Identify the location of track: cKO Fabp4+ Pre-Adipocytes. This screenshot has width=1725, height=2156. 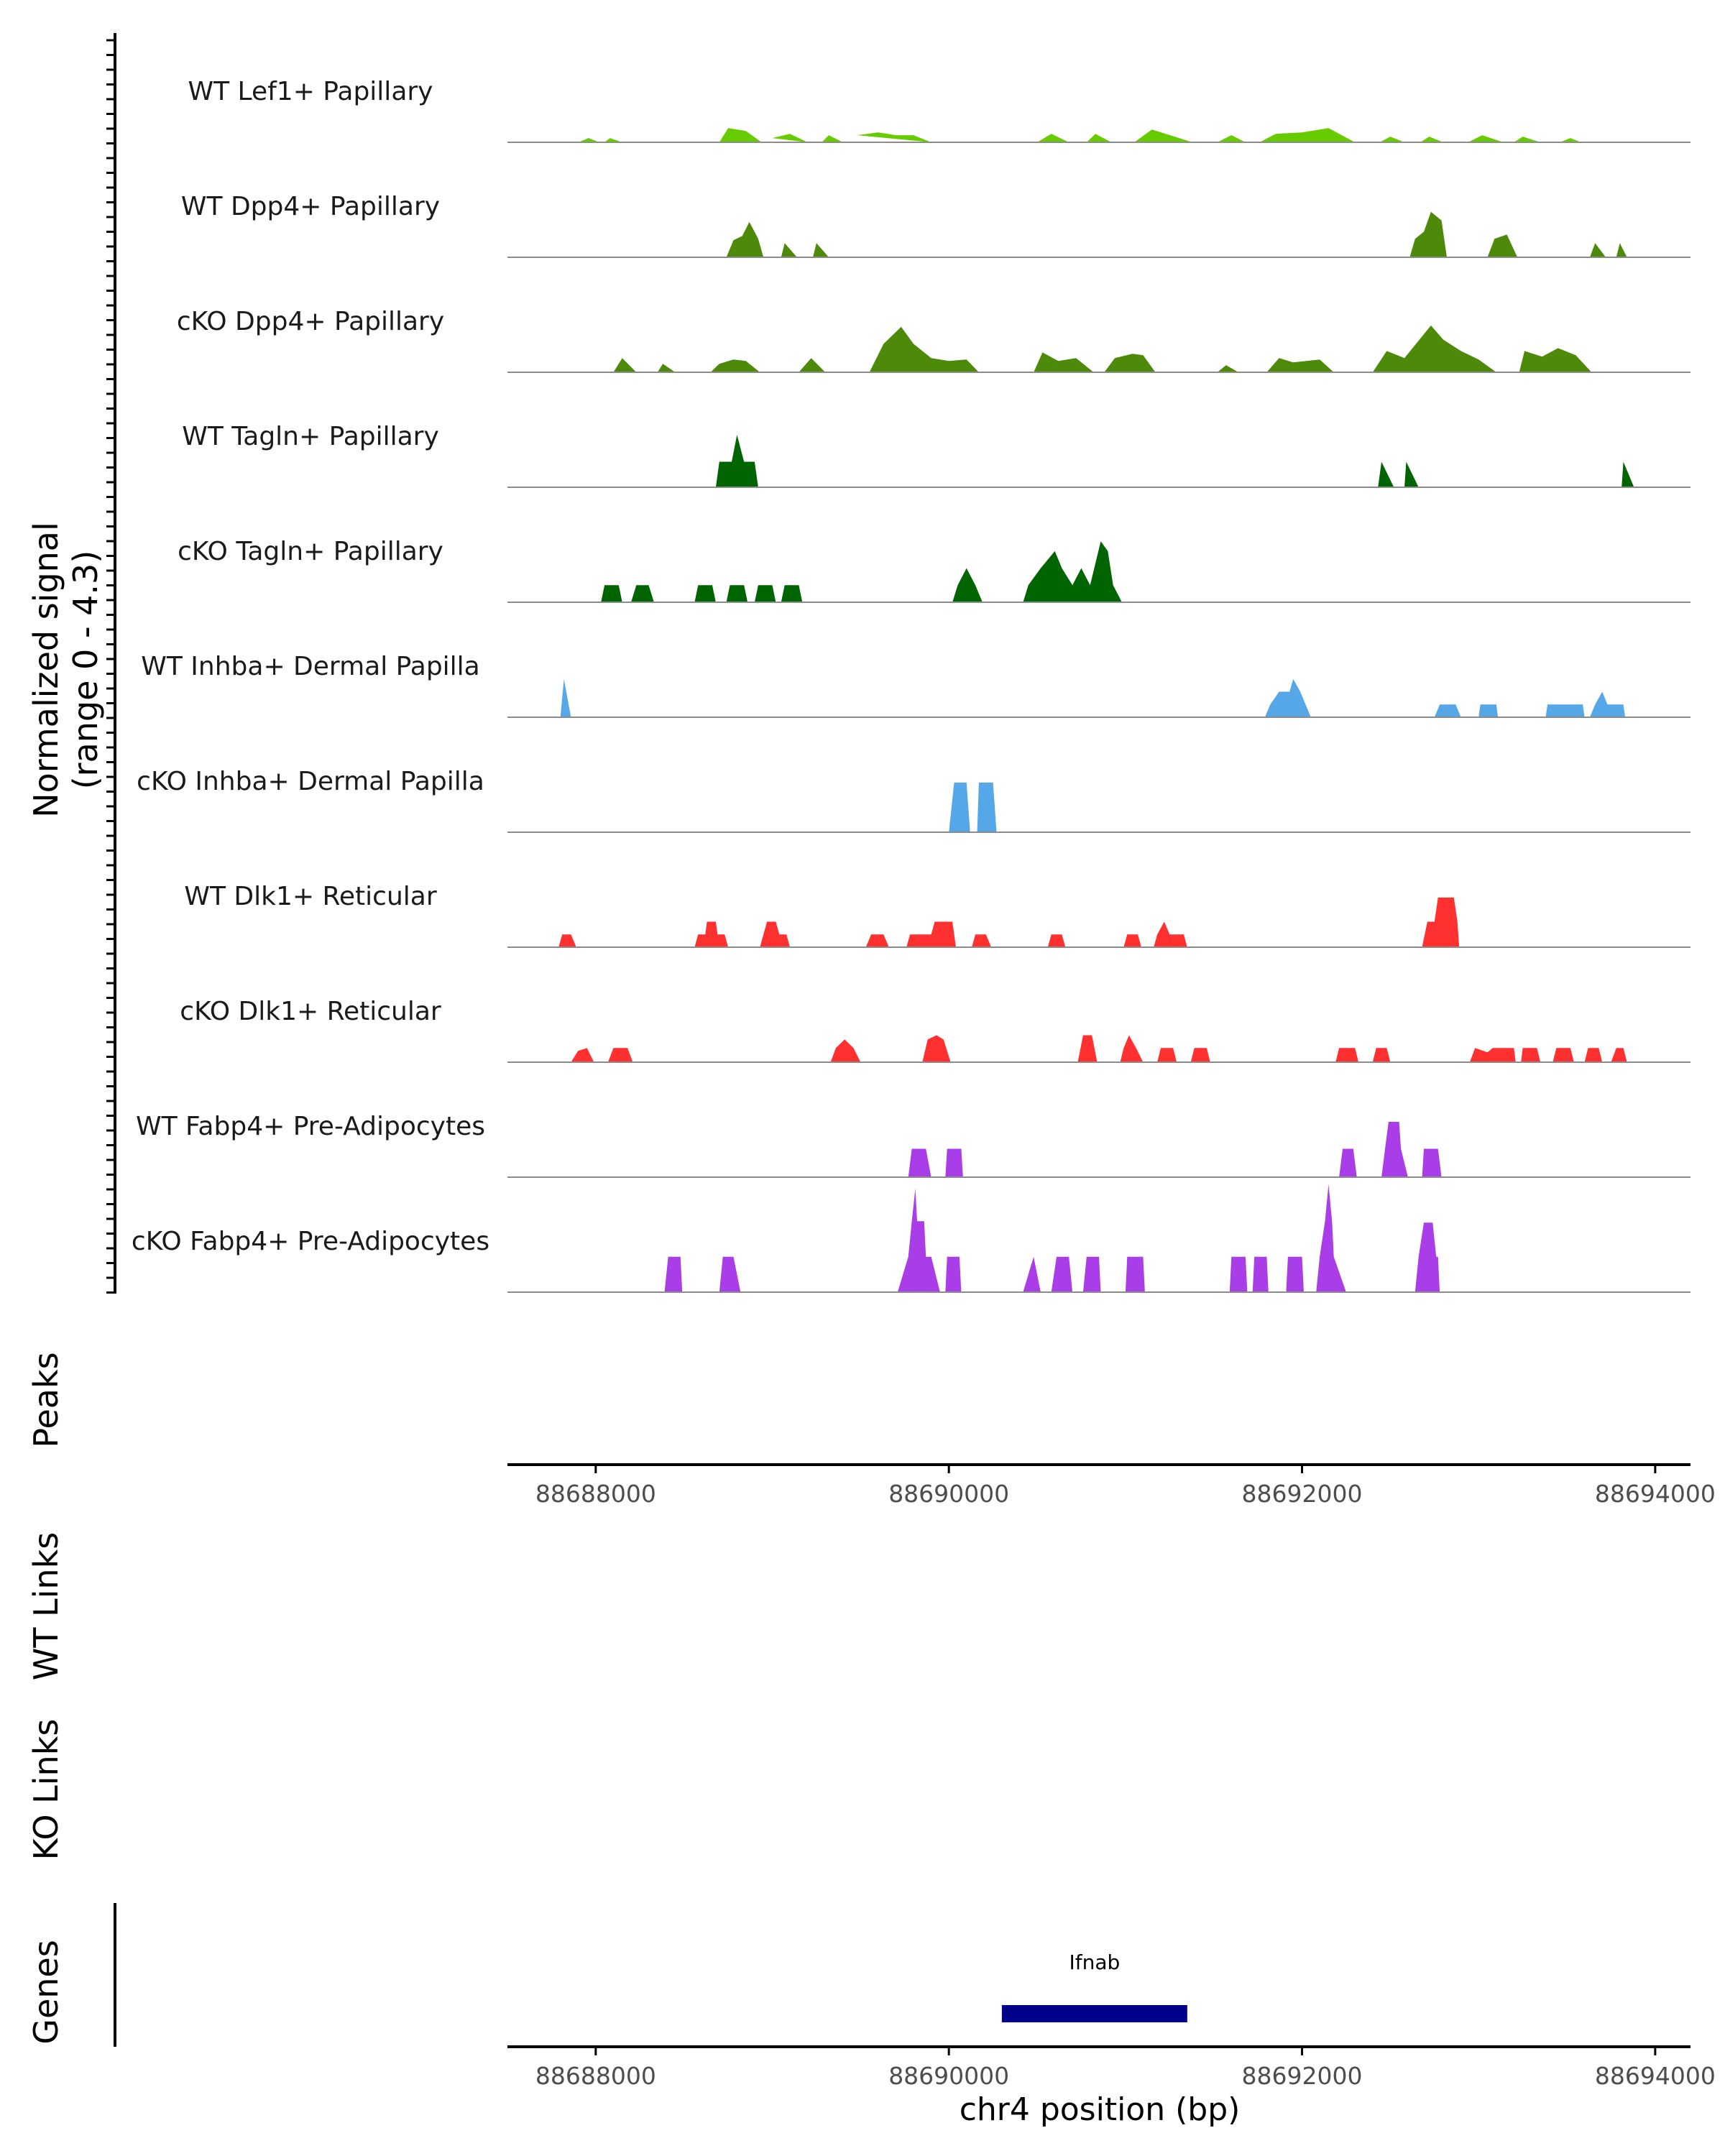
(911, 1239).